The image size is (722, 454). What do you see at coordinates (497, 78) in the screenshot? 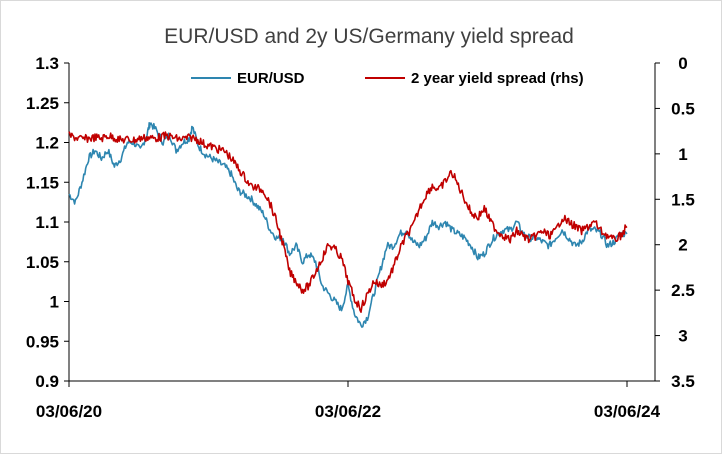
I see `legend-label-yield-spread: 2 year yield spread (rhs)` at bounding box center [497, 78].